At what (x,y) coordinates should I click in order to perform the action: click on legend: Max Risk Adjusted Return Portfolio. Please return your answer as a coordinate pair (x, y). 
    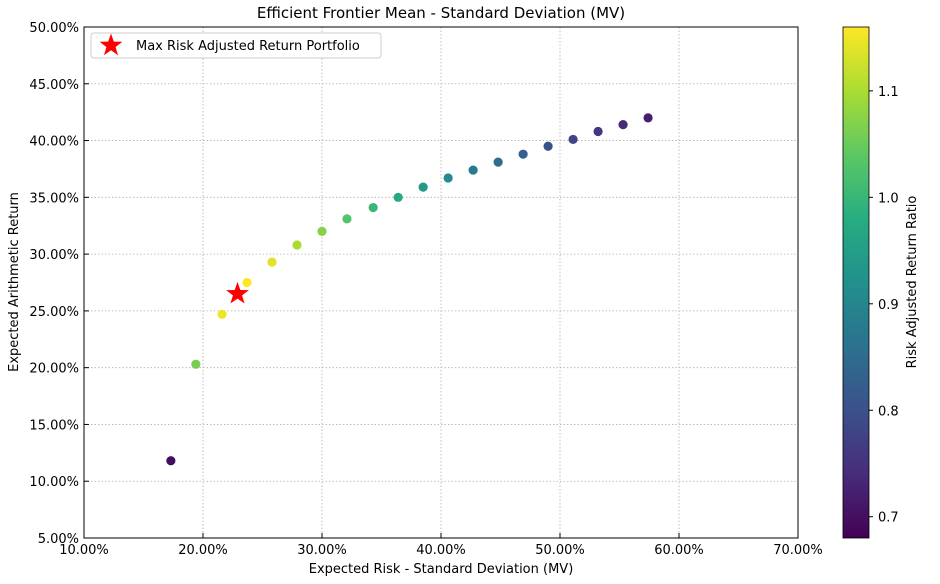
    Looking at the image, I should click on (236, 45).